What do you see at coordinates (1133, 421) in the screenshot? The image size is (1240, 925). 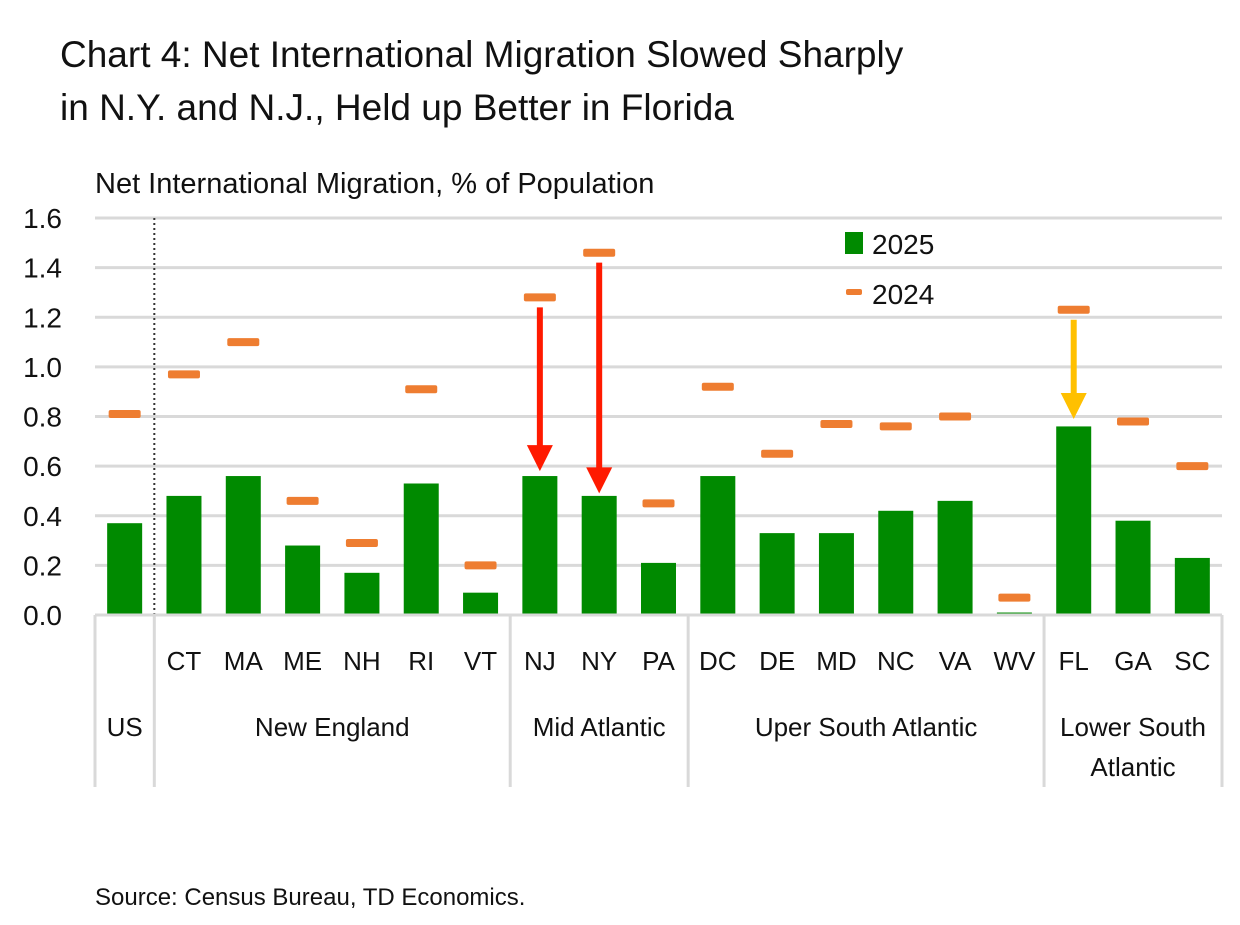 I see `marker-2024-GA` at bounding box center [1133, 421].